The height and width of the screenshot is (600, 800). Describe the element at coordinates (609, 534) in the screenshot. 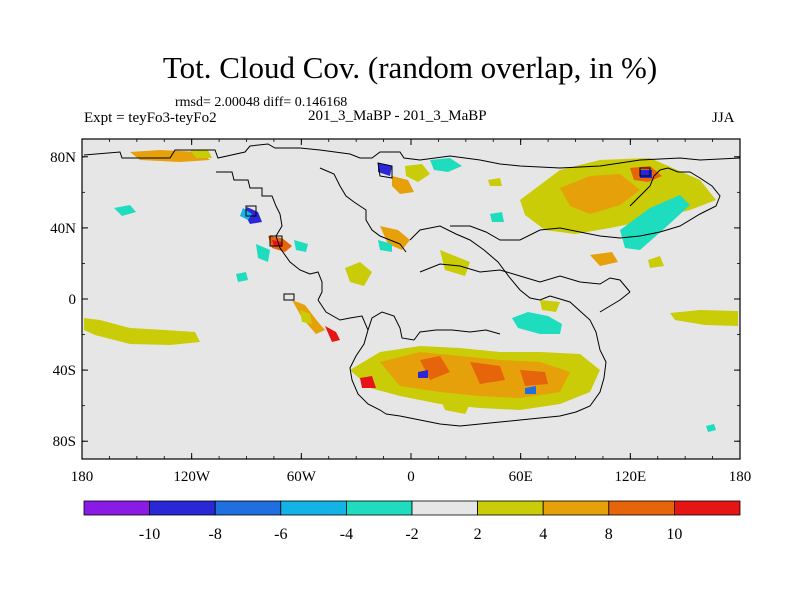

I see `colorbar-label: 8` at that location.